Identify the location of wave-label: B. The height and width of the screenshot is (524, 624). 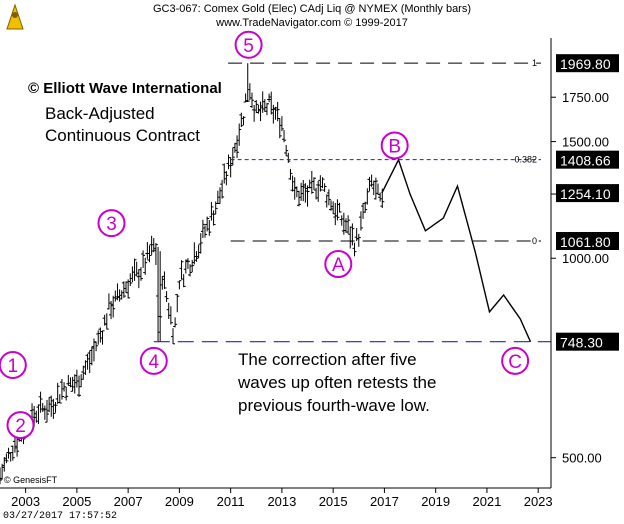
(394, 146).